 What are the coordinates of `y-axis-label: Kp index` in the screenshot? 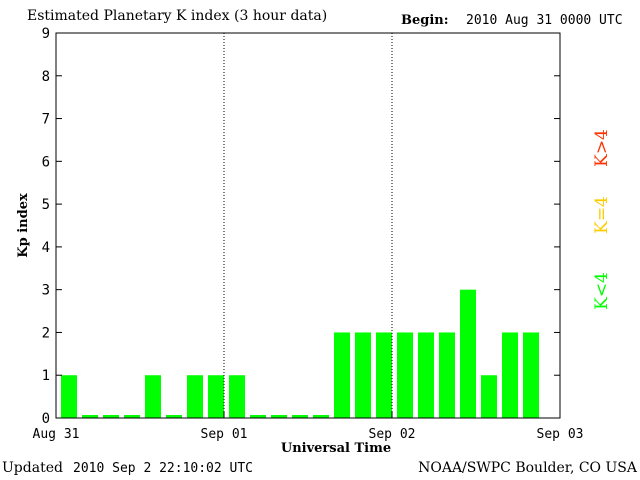 It's located at (23, 225).